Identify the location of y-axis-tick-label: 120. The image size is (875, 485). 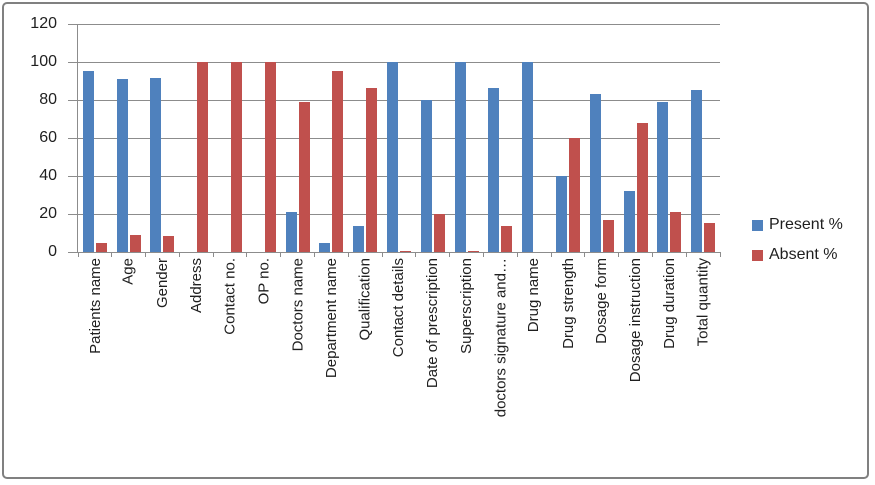
(43, 23).